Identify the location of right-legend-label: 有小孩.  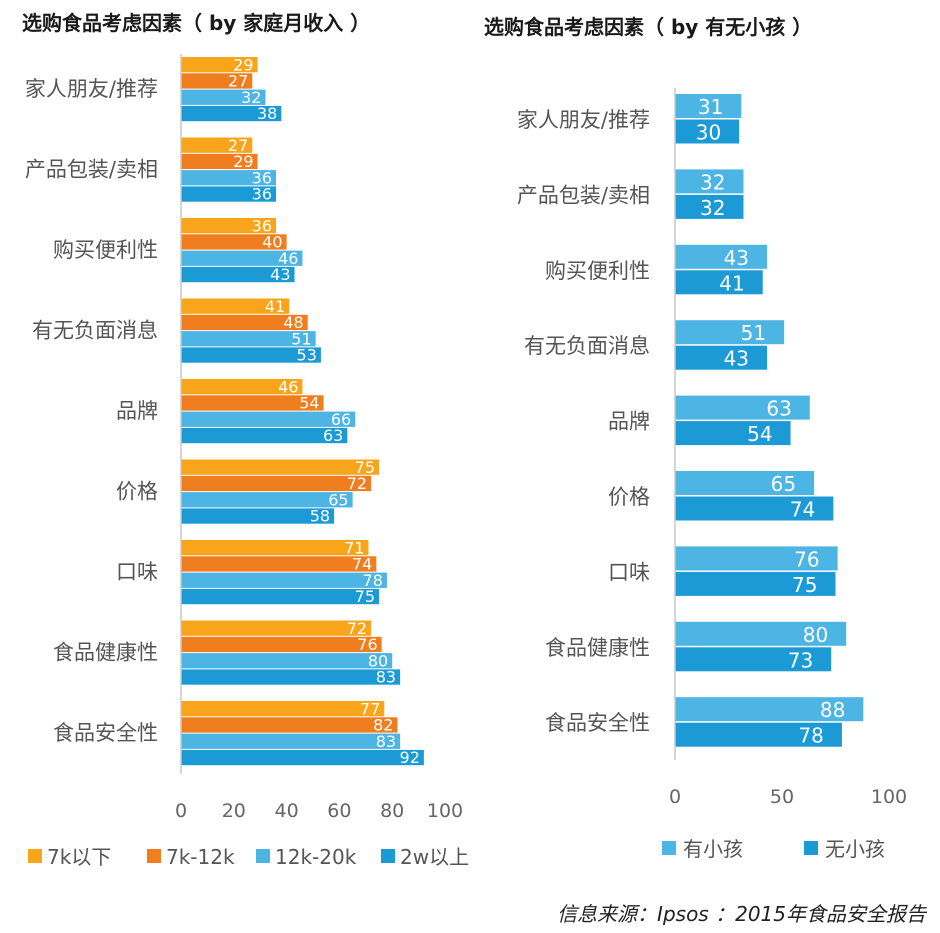
(713, 849).